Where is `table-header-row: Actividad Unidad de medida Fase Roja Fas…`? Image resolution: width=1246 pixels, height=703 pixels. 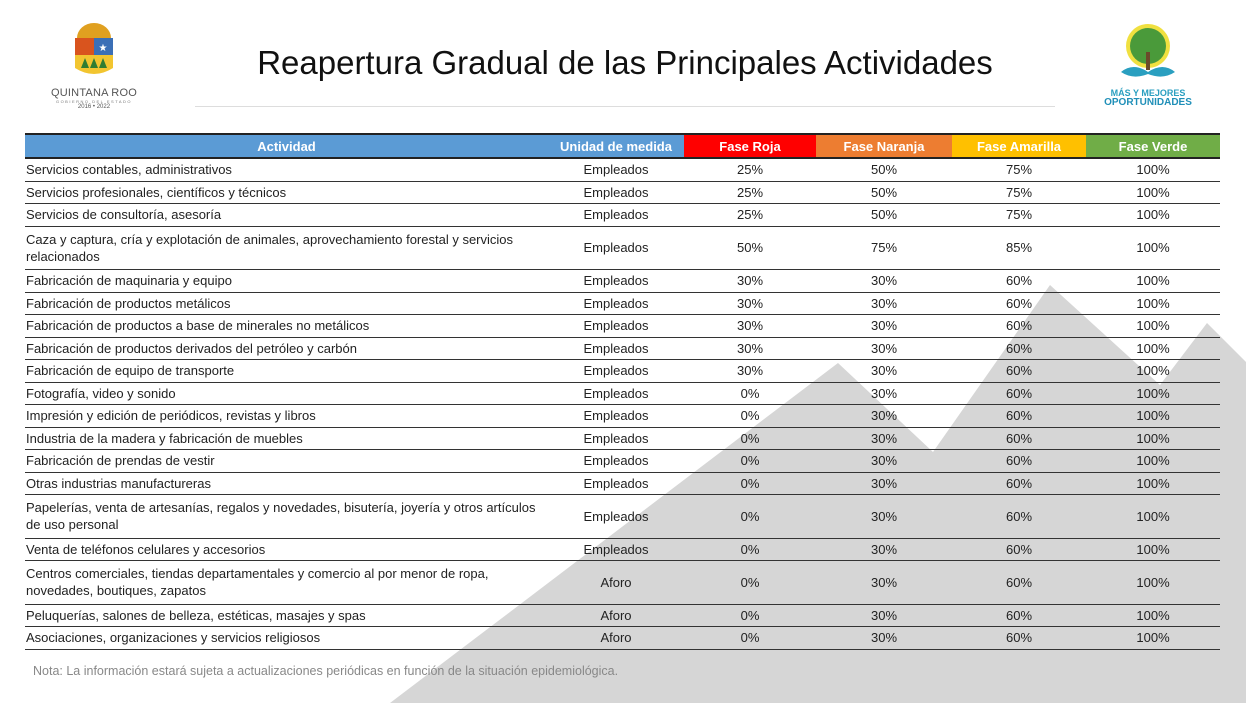
table-header-row: Actividad Unidad de medida Fase Roja Fas… is located at coordinates (622, 146).